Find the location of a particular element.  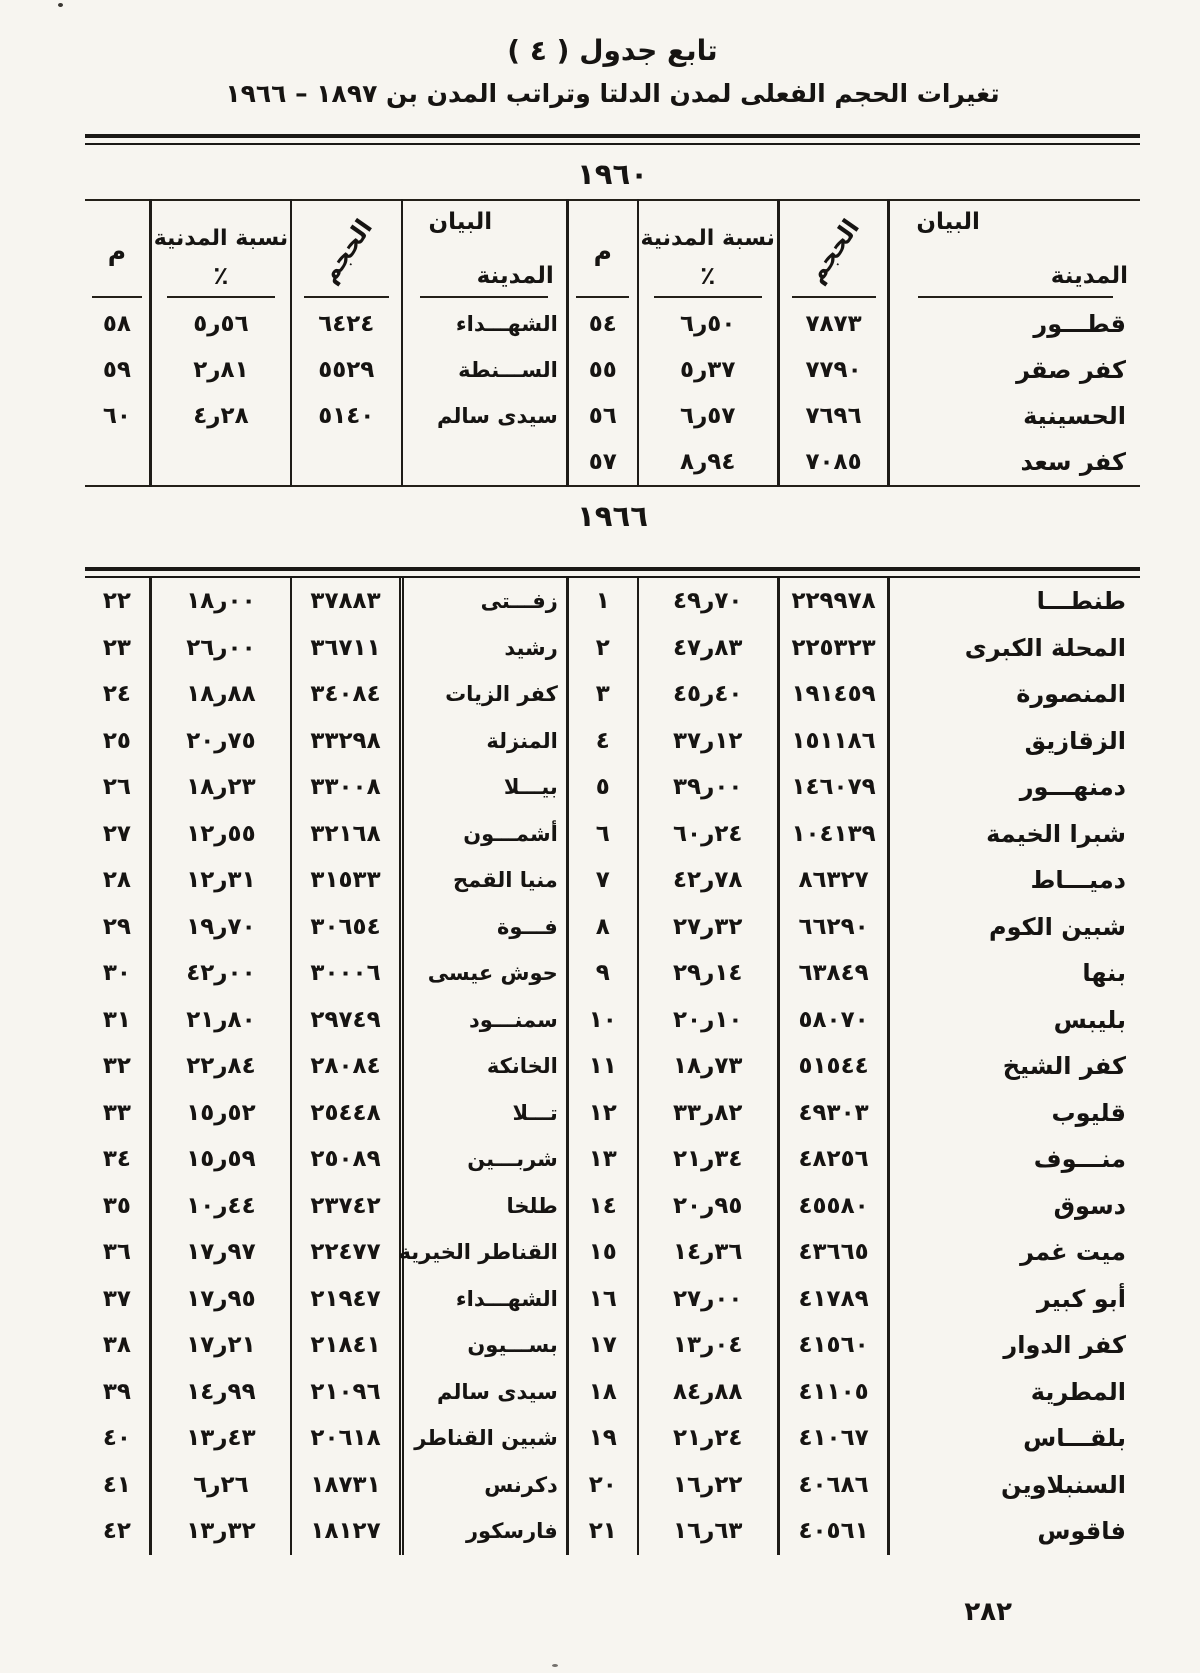

size-cell: ٢٥٤٤٨ is located at coordinates (346, 1112).